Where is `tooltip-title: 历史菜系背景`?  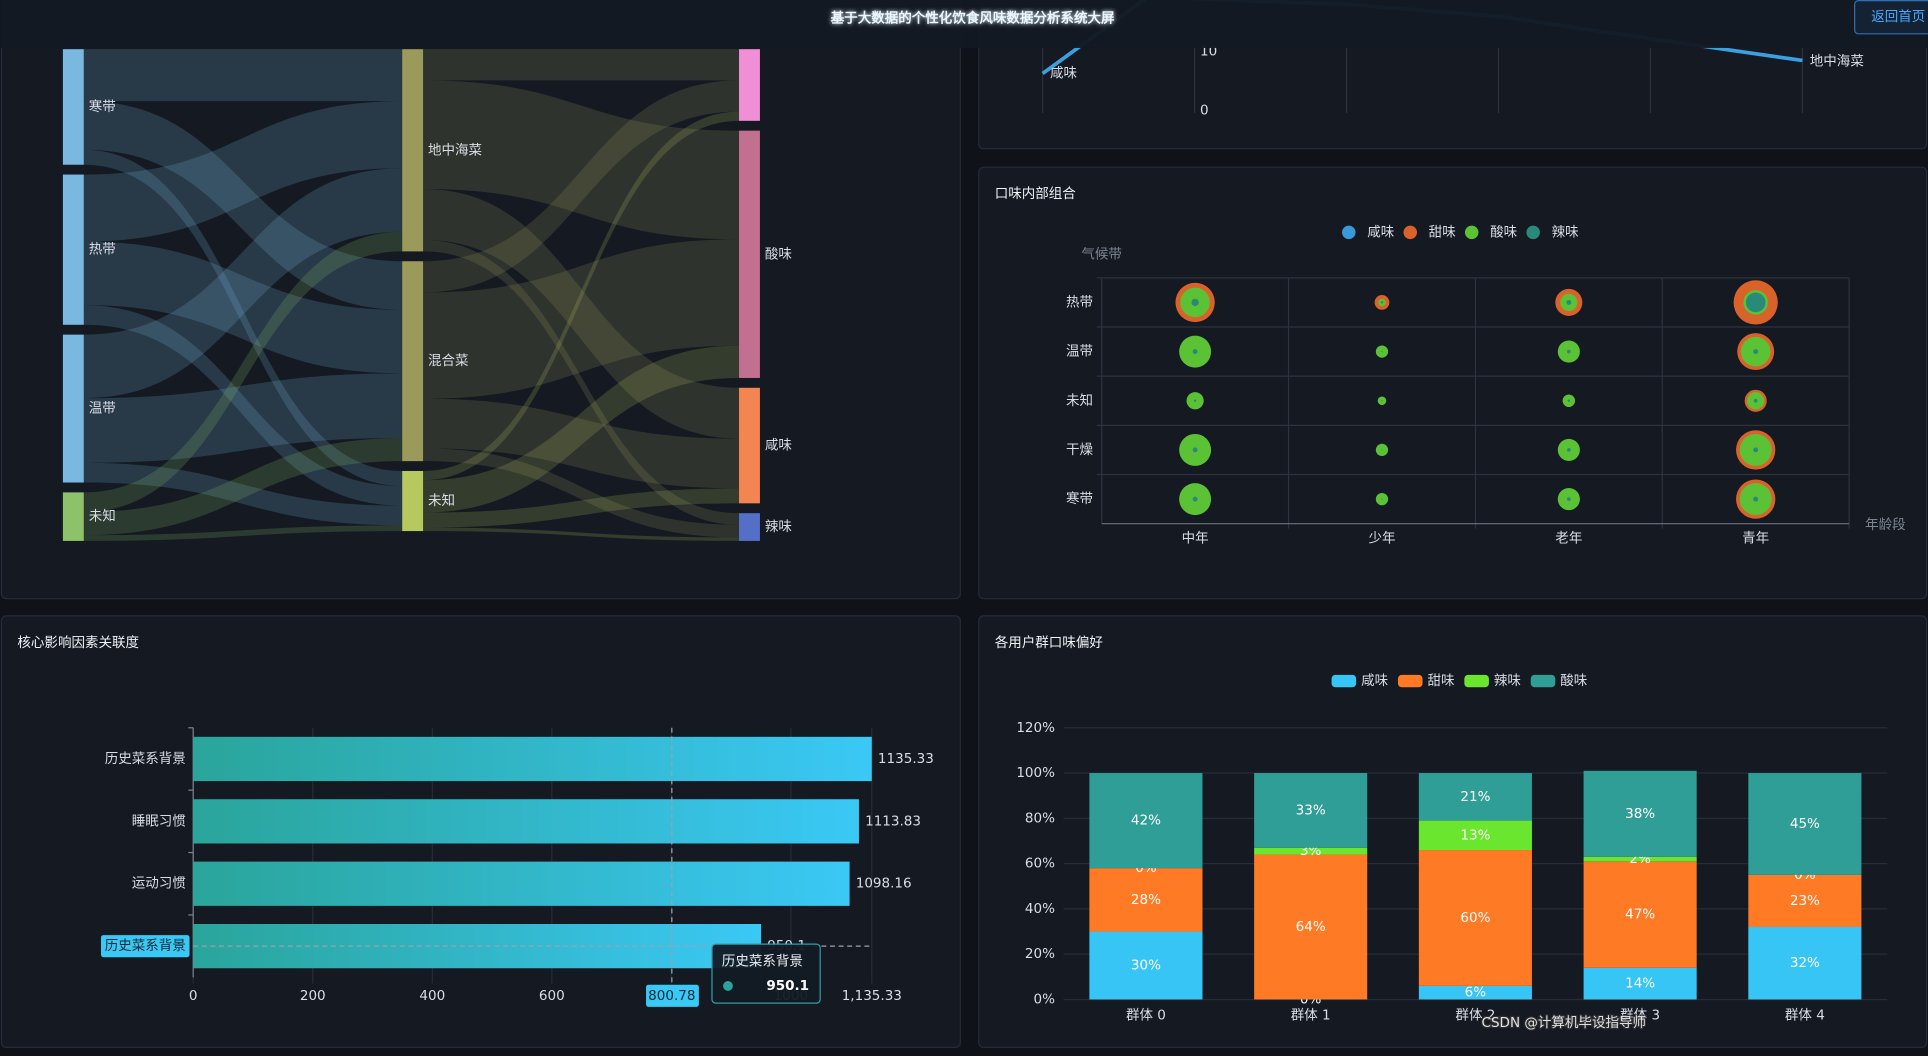 tooltip-title: 历史菜系背景 is located at coordinates (762, 961).